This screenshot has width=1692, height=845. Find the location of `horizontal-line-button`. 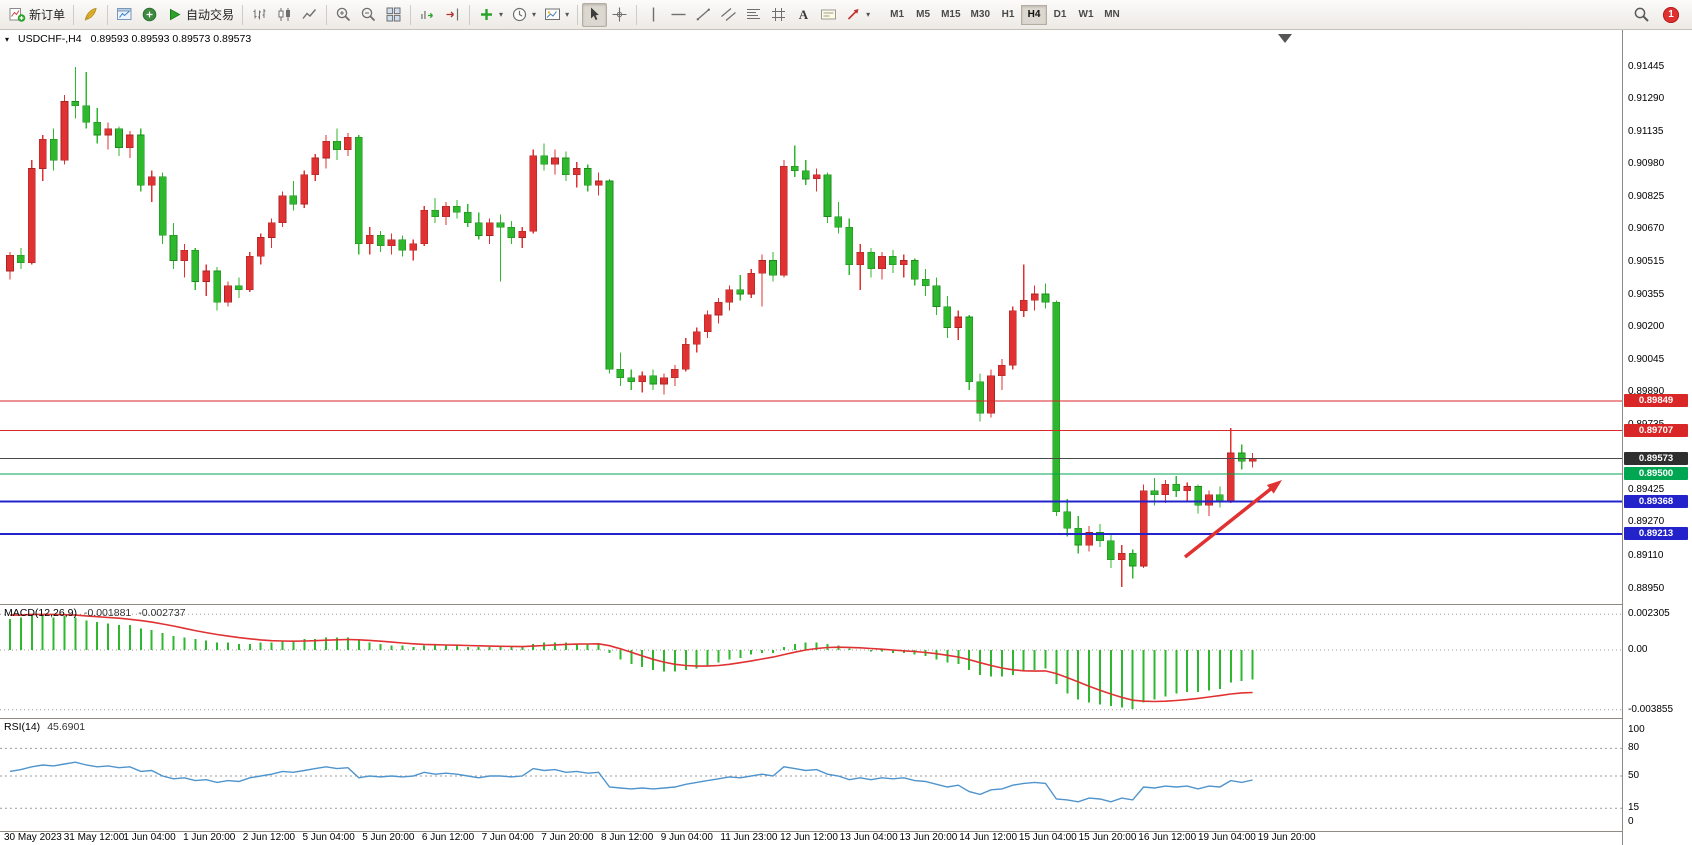

horizontal-line-button is located at coordinates (678, 15).